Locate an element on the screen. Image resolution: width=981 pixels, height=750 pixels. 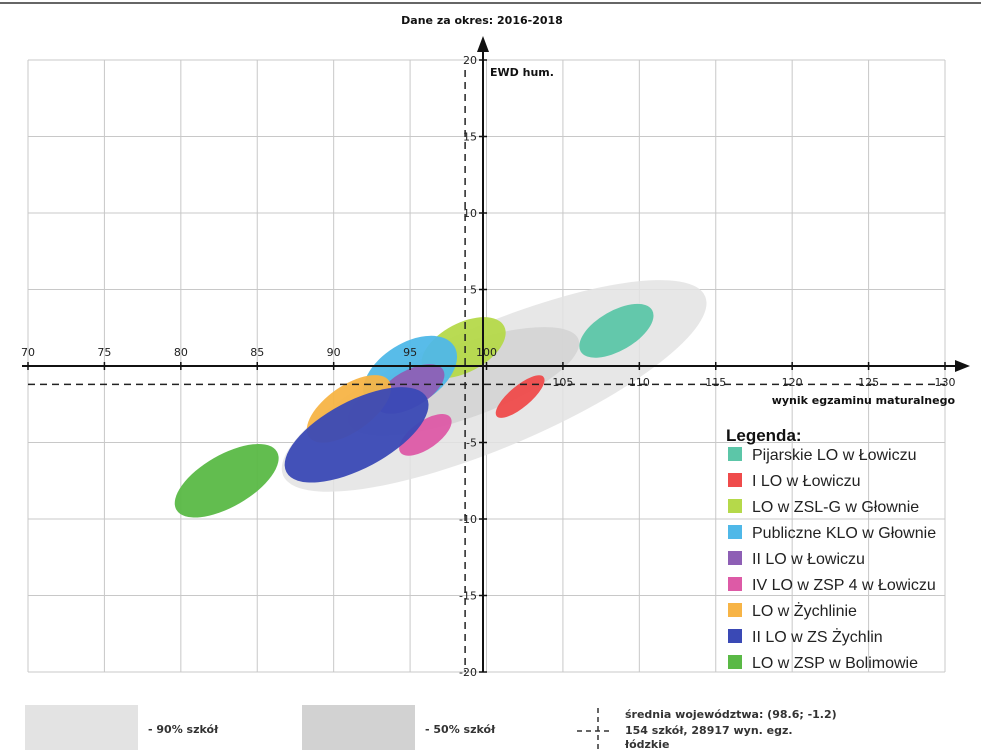
legend-label: Publiczne KLO w Głownie is located at coordinates (844, 533).